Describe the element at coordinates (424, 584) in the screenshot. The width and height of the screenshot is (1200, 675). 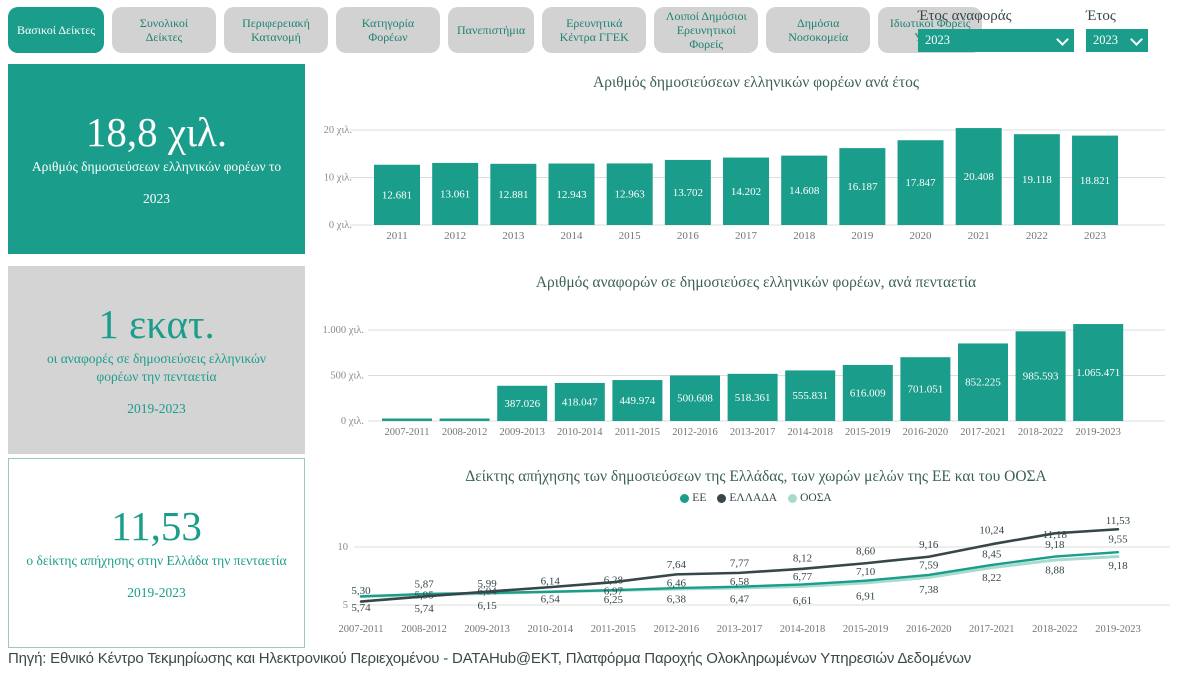
I see `chart-text: 5,87` at that location.